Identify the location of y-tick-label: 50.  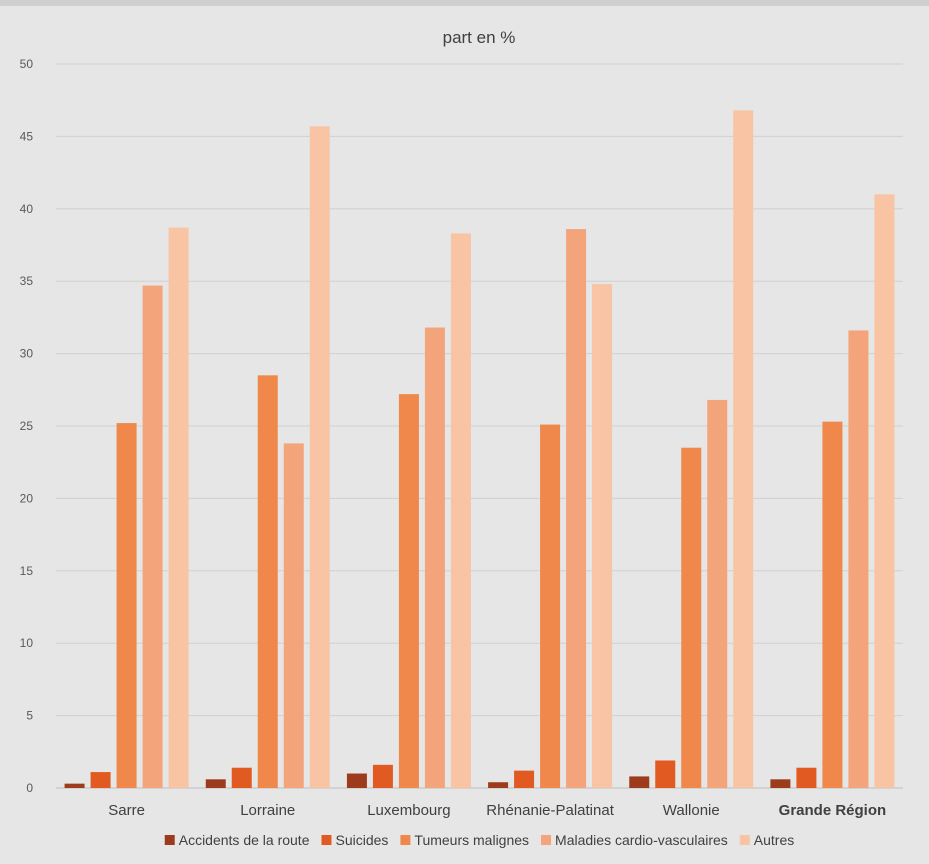
(27, 64).